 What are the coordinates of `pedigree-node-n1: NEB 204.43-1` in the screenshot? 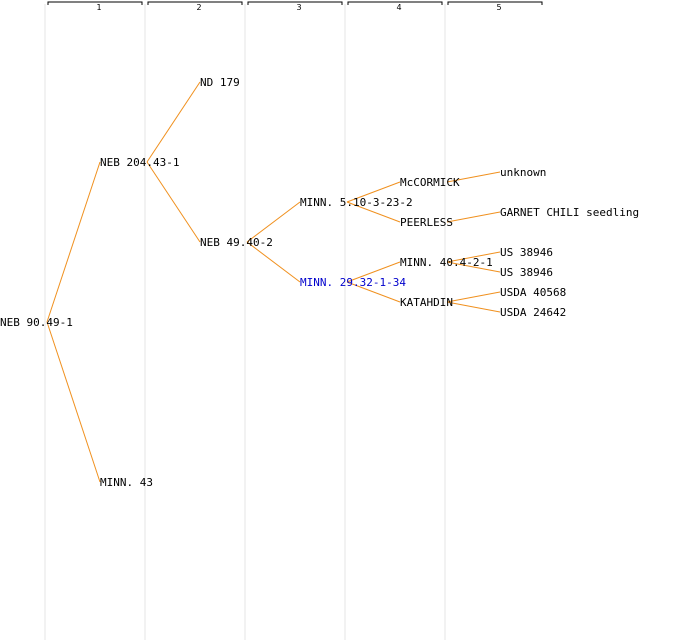 It's located at (139, 162).